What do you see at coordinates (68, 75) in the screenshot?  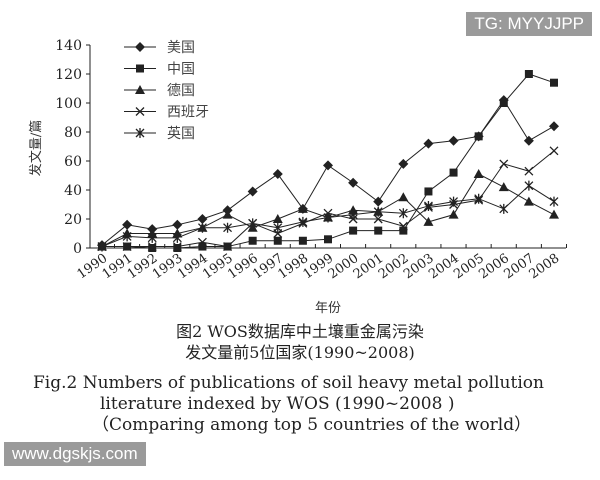 I see `y-tick-label: 120` at bounding box center [68, 75].